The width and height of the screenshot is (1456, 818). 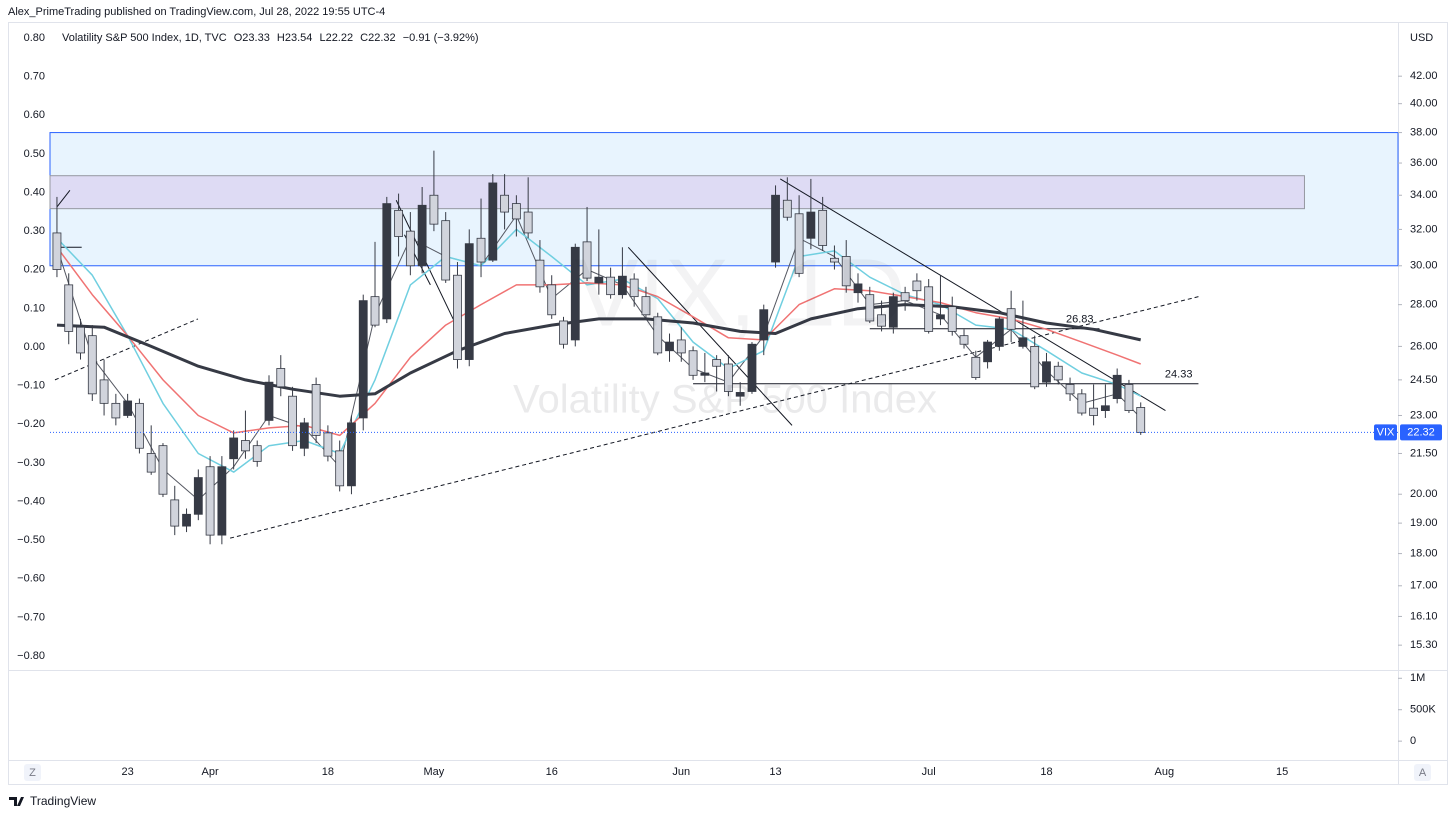 I want to click on y2-tick-label: 0.00, so click(x=34, y=347).